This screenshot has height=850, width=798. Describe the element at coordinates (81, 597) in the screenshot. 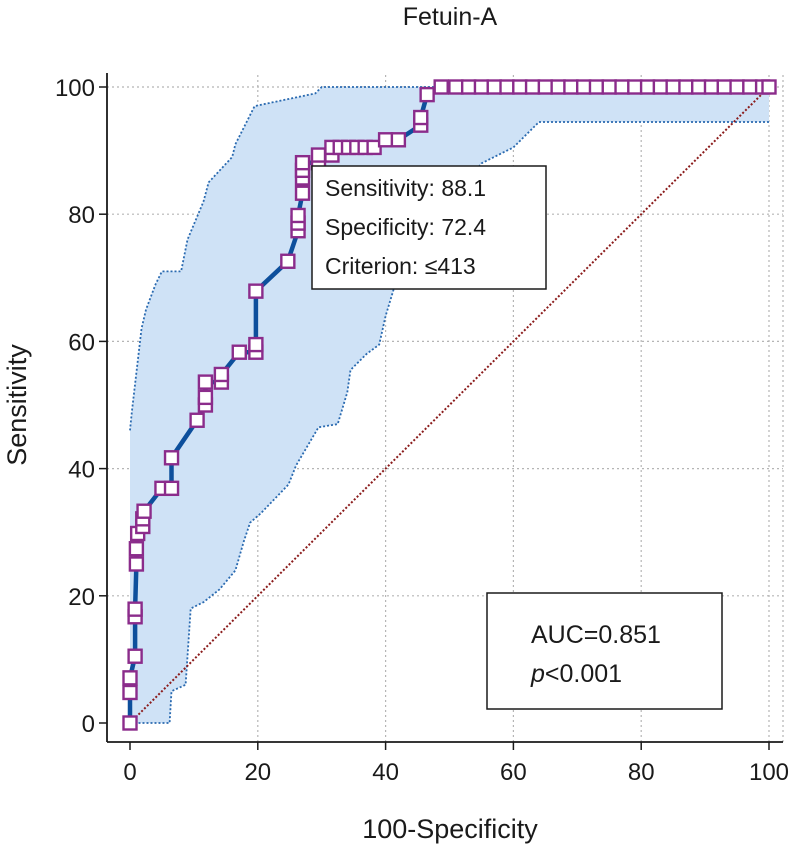

I see `y-tick-label: 20` at that location.